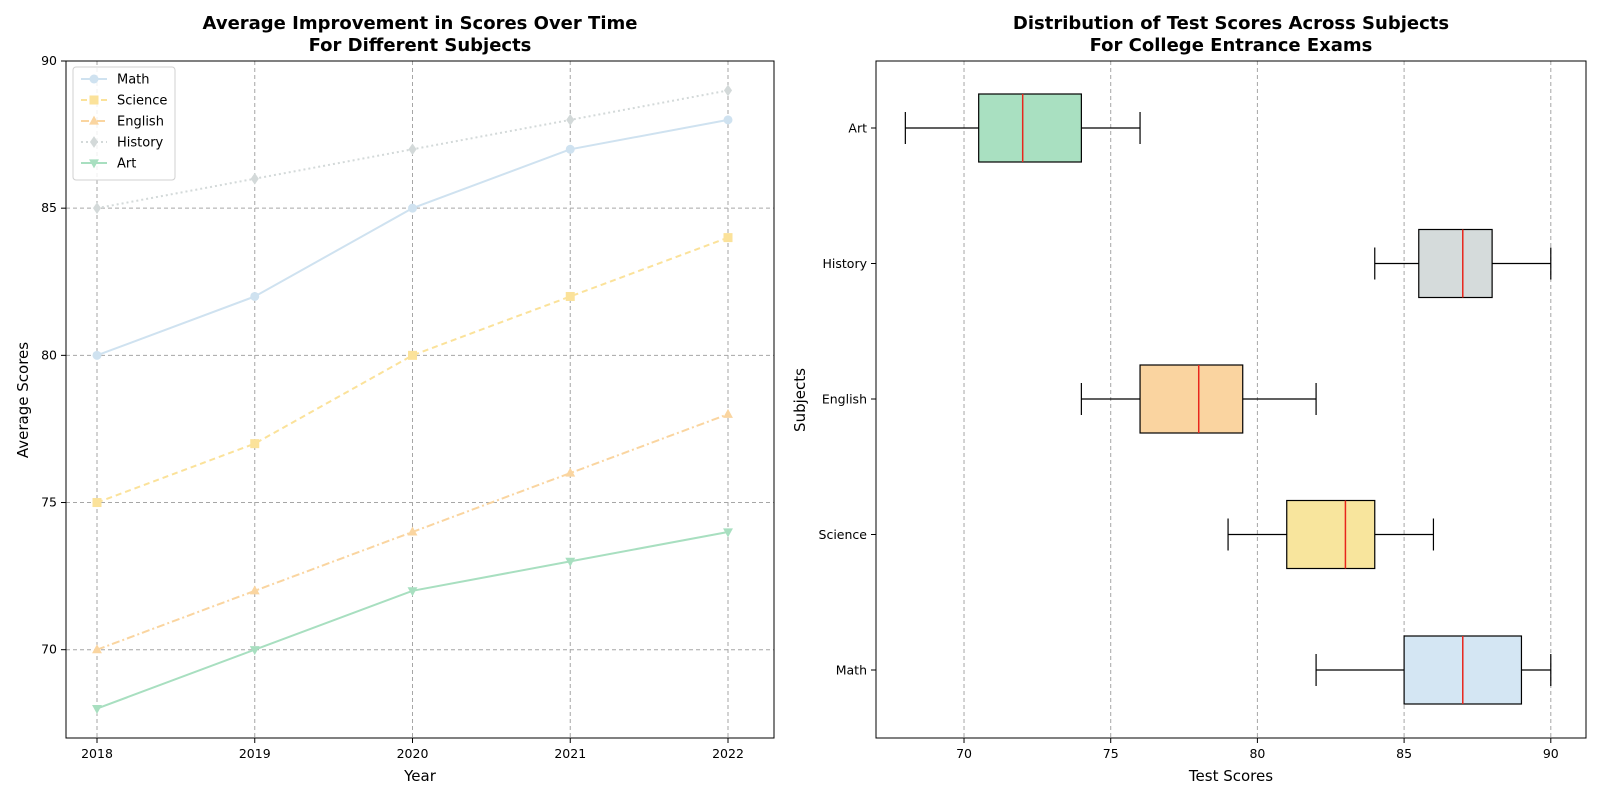 The width and height of the screenshot is (1600, 800). What do you see at coordinates (420, 776) in the screenshot?
I see `line-chart-x-axis-label: Year` at bounding box center [420, 776].